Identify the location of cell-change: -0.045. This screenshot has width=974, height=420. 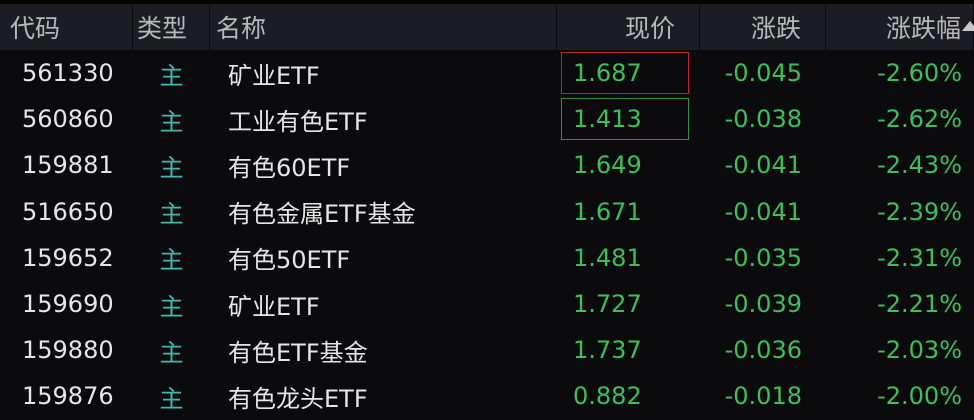
(763, 73).